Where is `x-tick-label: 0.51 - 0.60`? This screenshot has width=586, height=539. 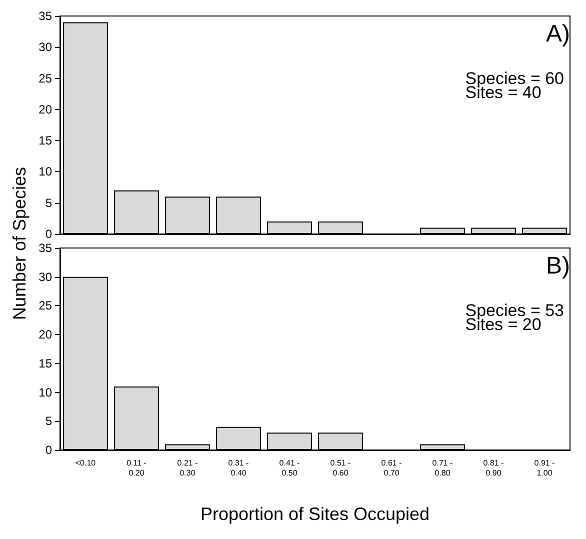 x-tick-label: 0.51 - 0.60 is located at coordinates (341, 468).